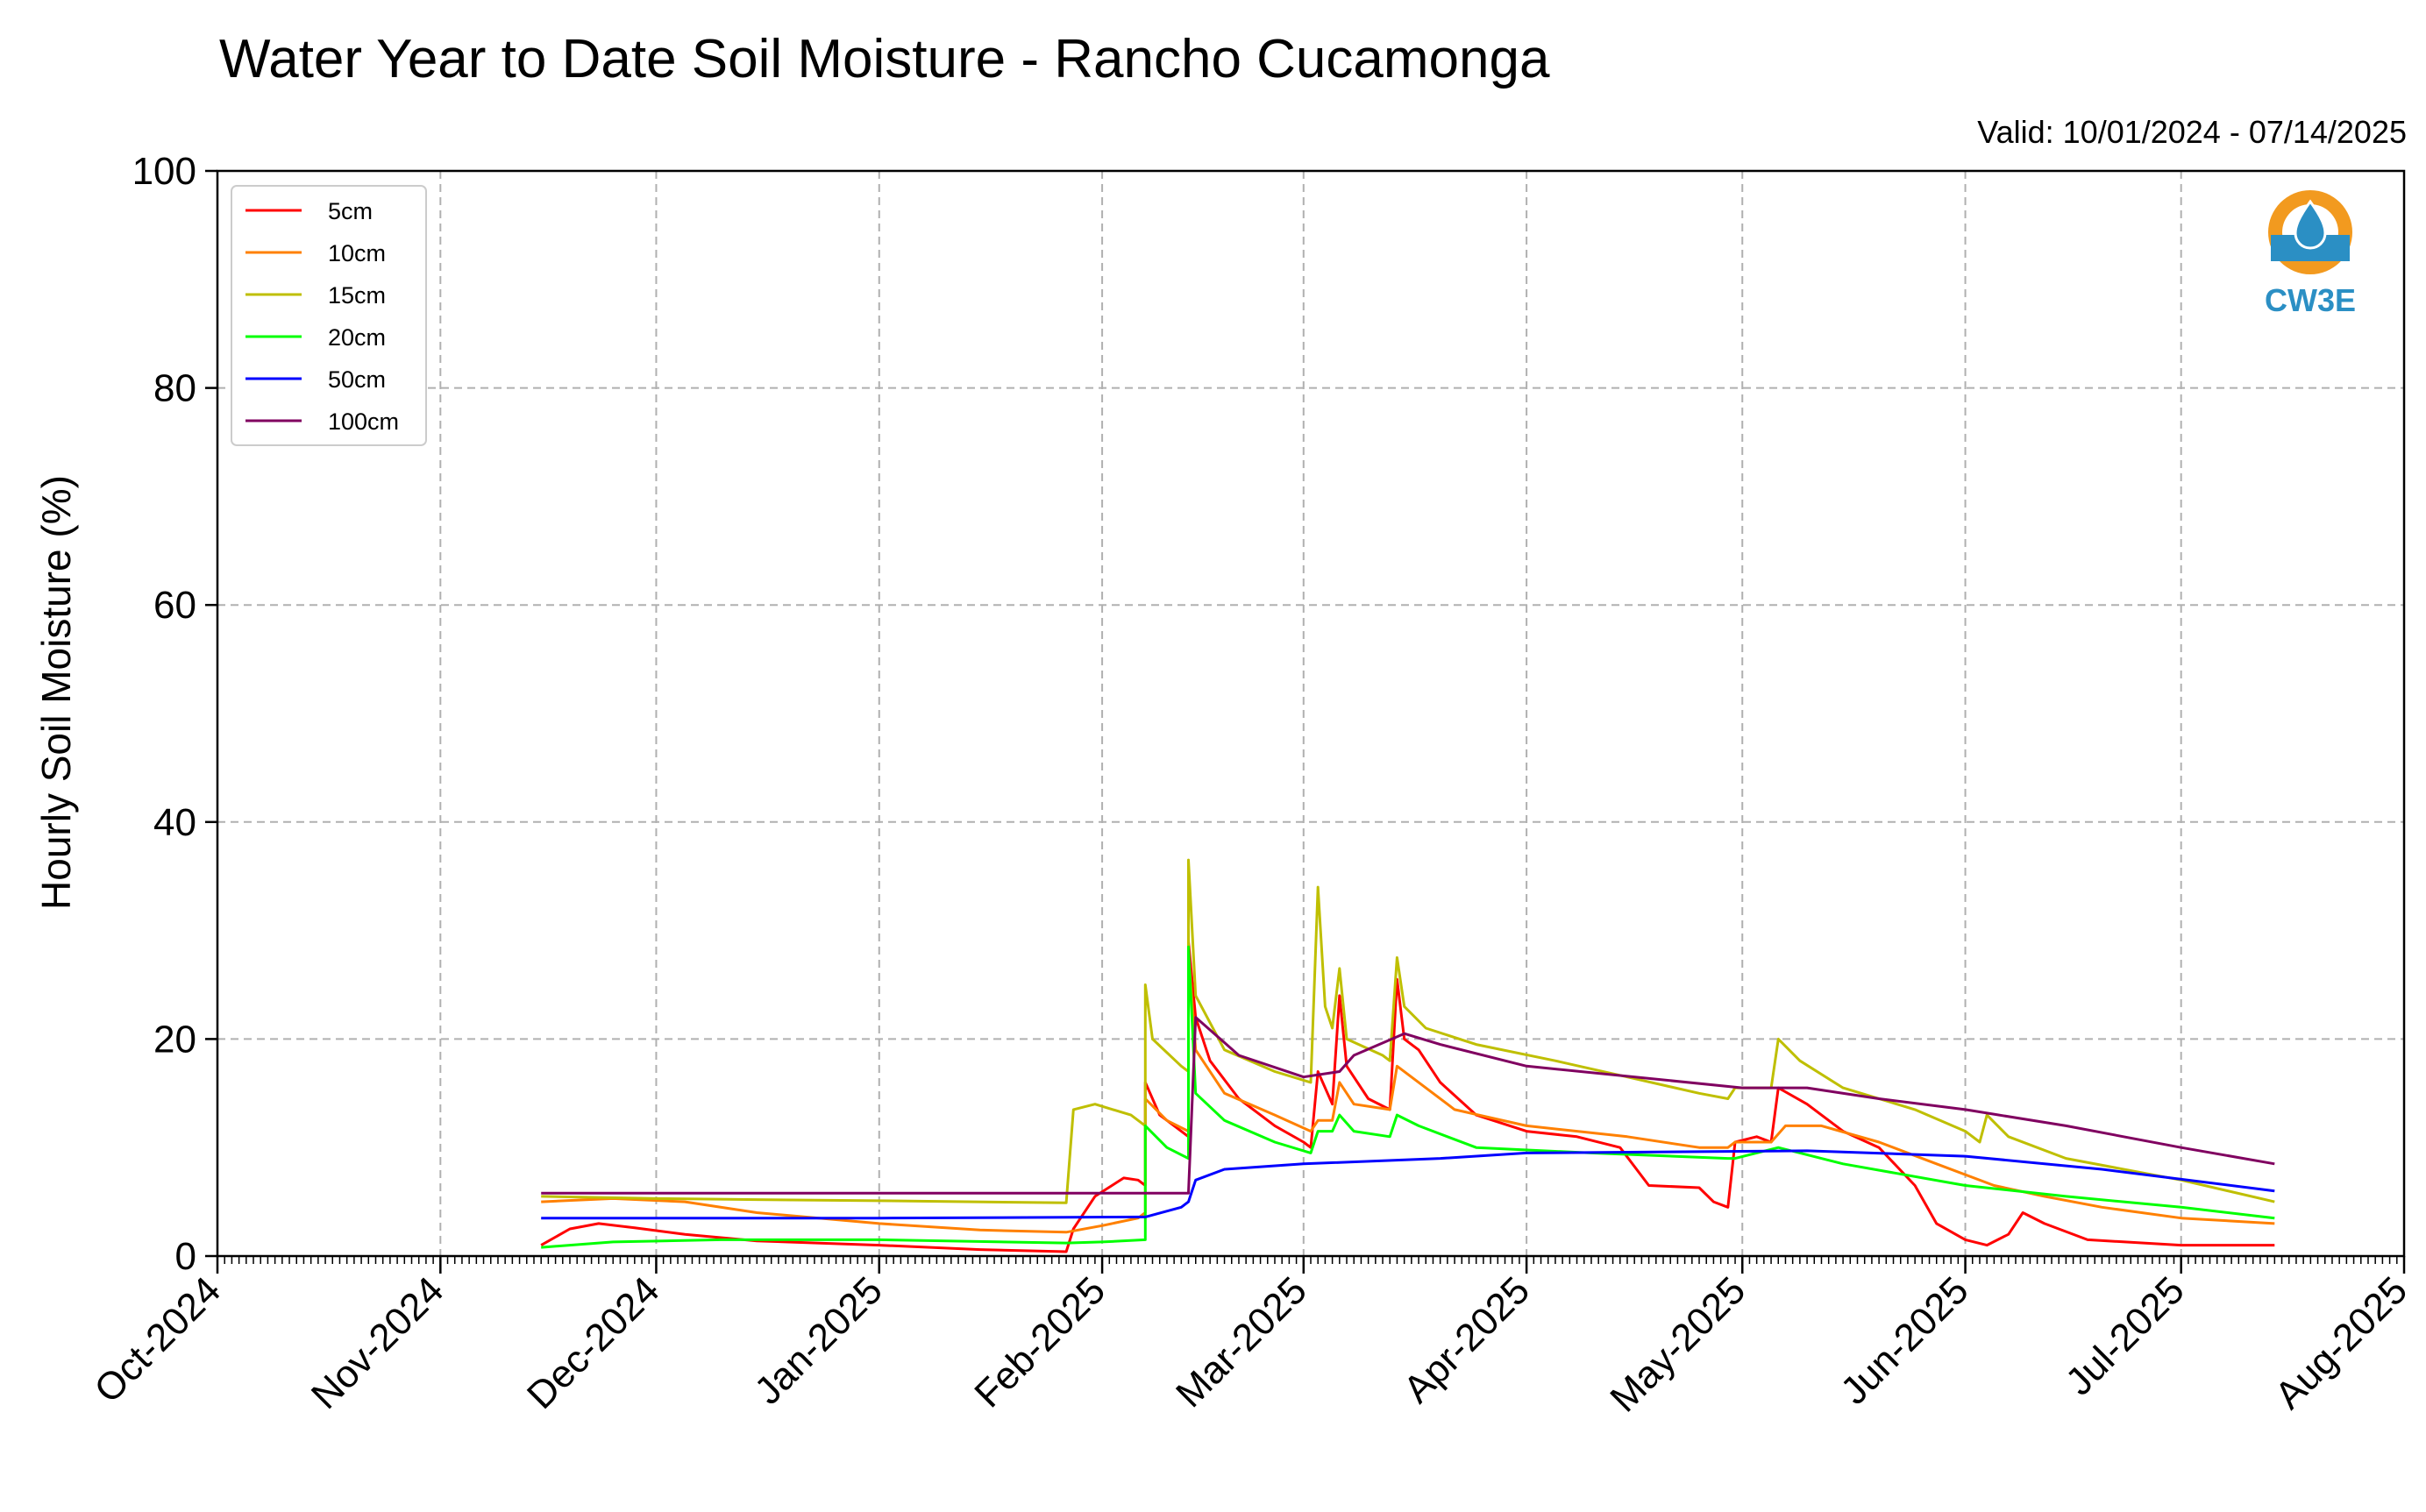 The width and height of the screenshot is (2426, 1512). I want to click on x-tick-label: Dec-2024, so click(593, 1342).